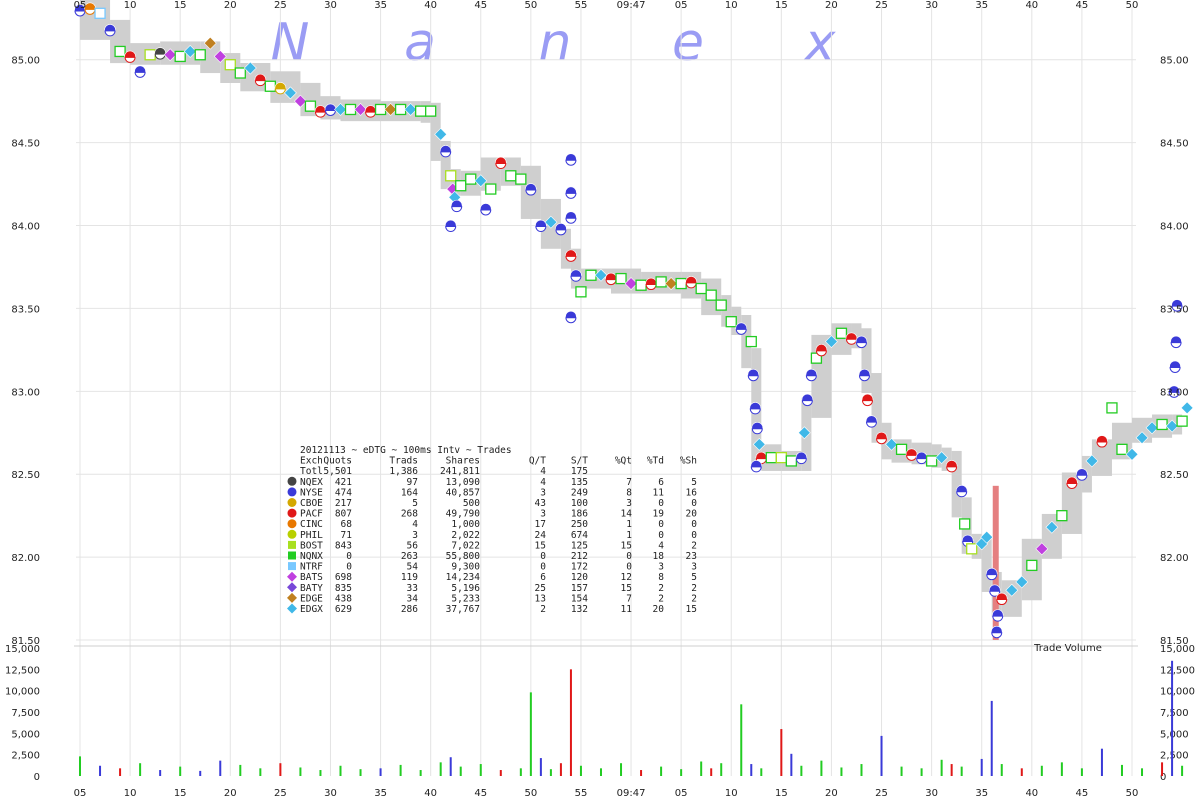  What do you see at coordinates (311, 545) in the screenshot?
I see `legend-row-cell: BOST` at bounding box center [311, 545].